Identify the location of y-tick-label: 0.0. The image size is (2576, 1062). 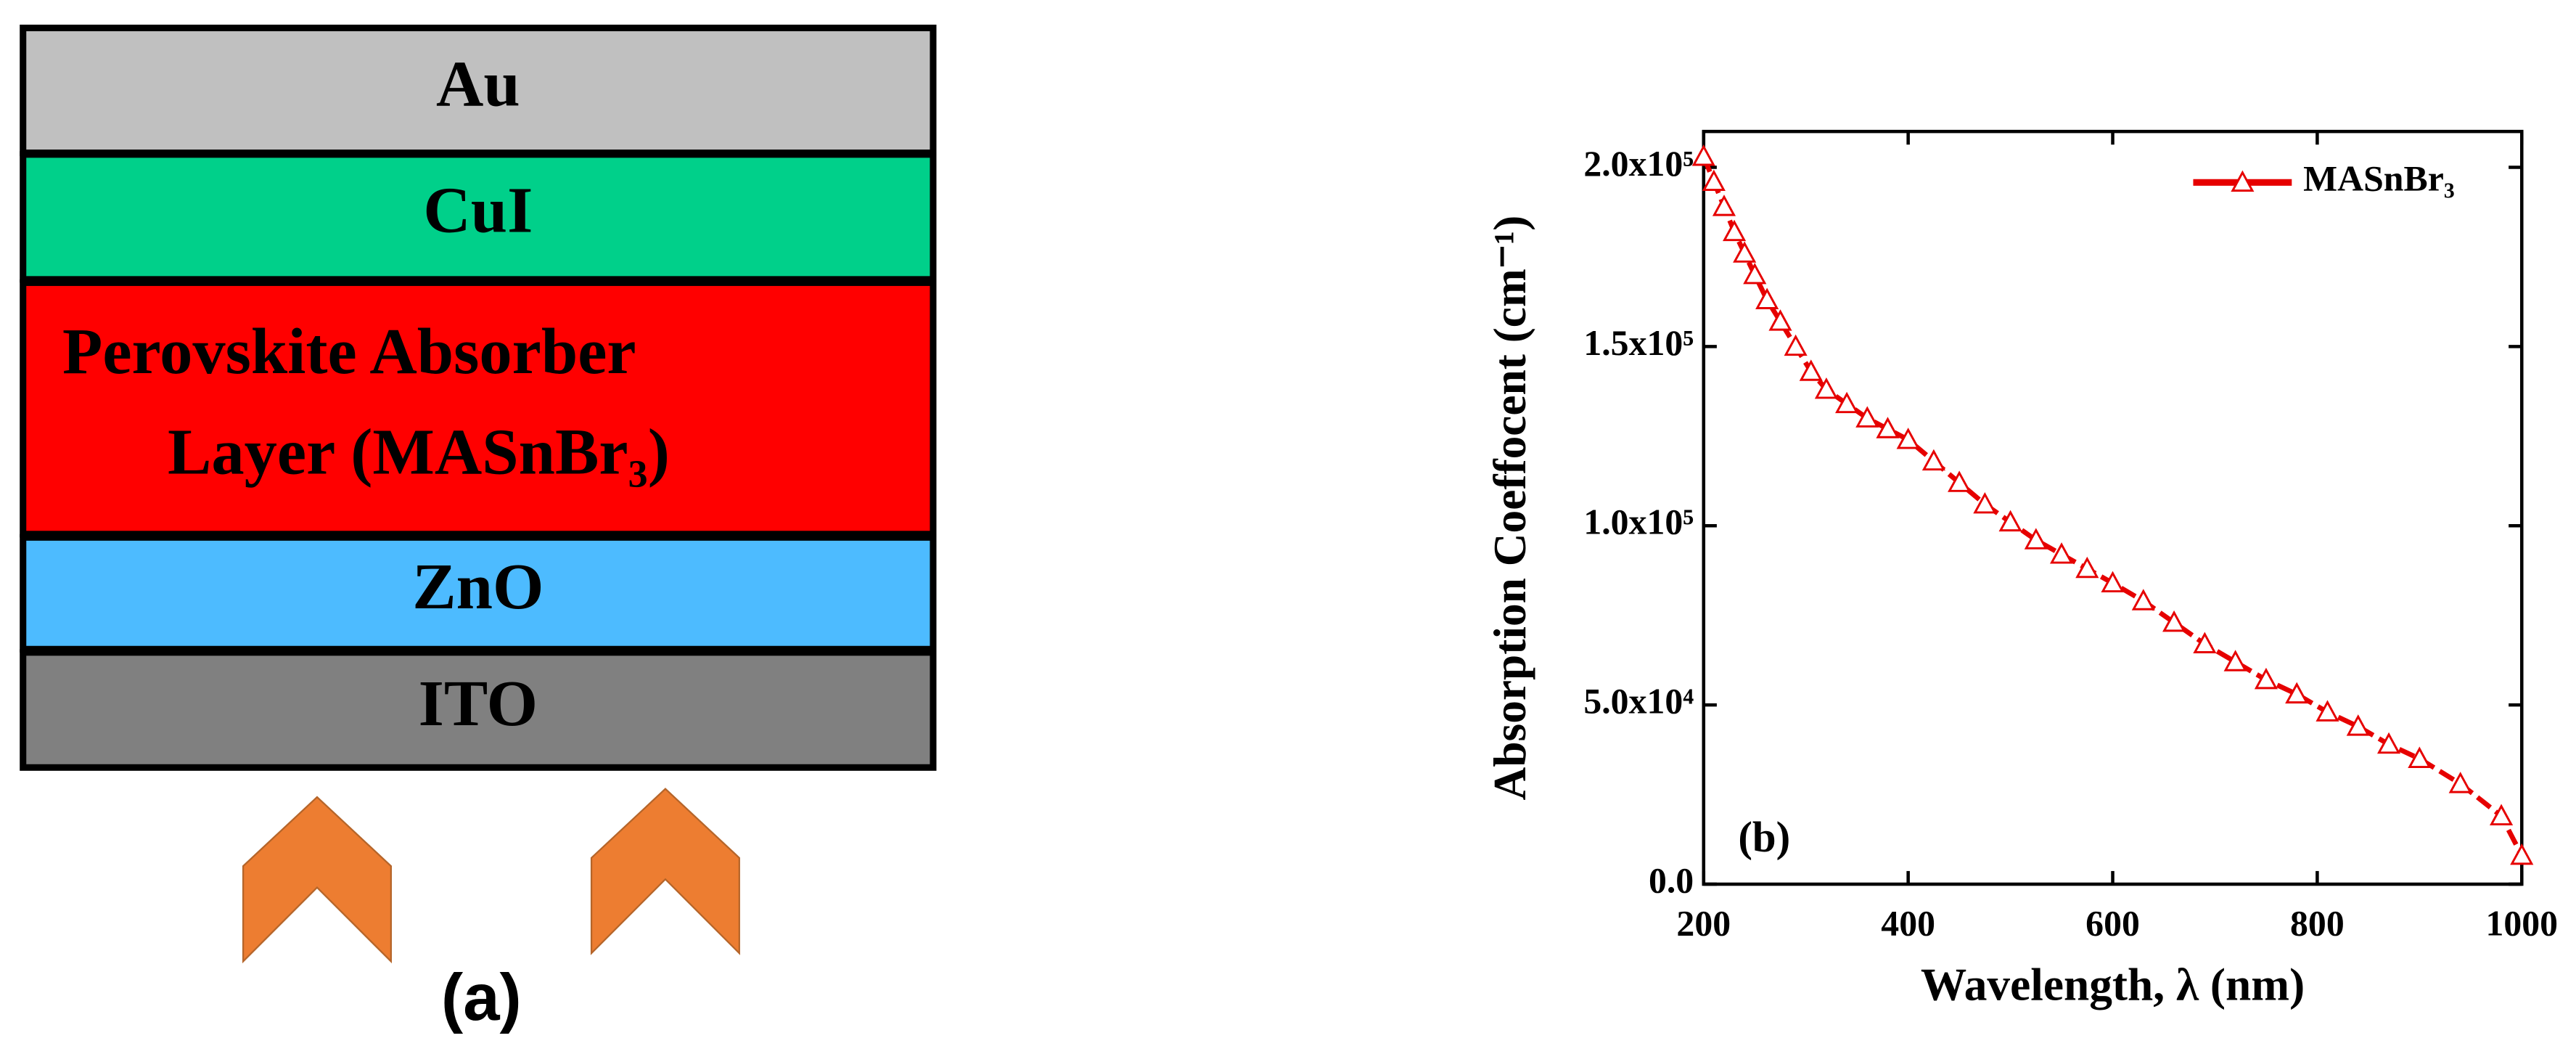
(1671, 880).